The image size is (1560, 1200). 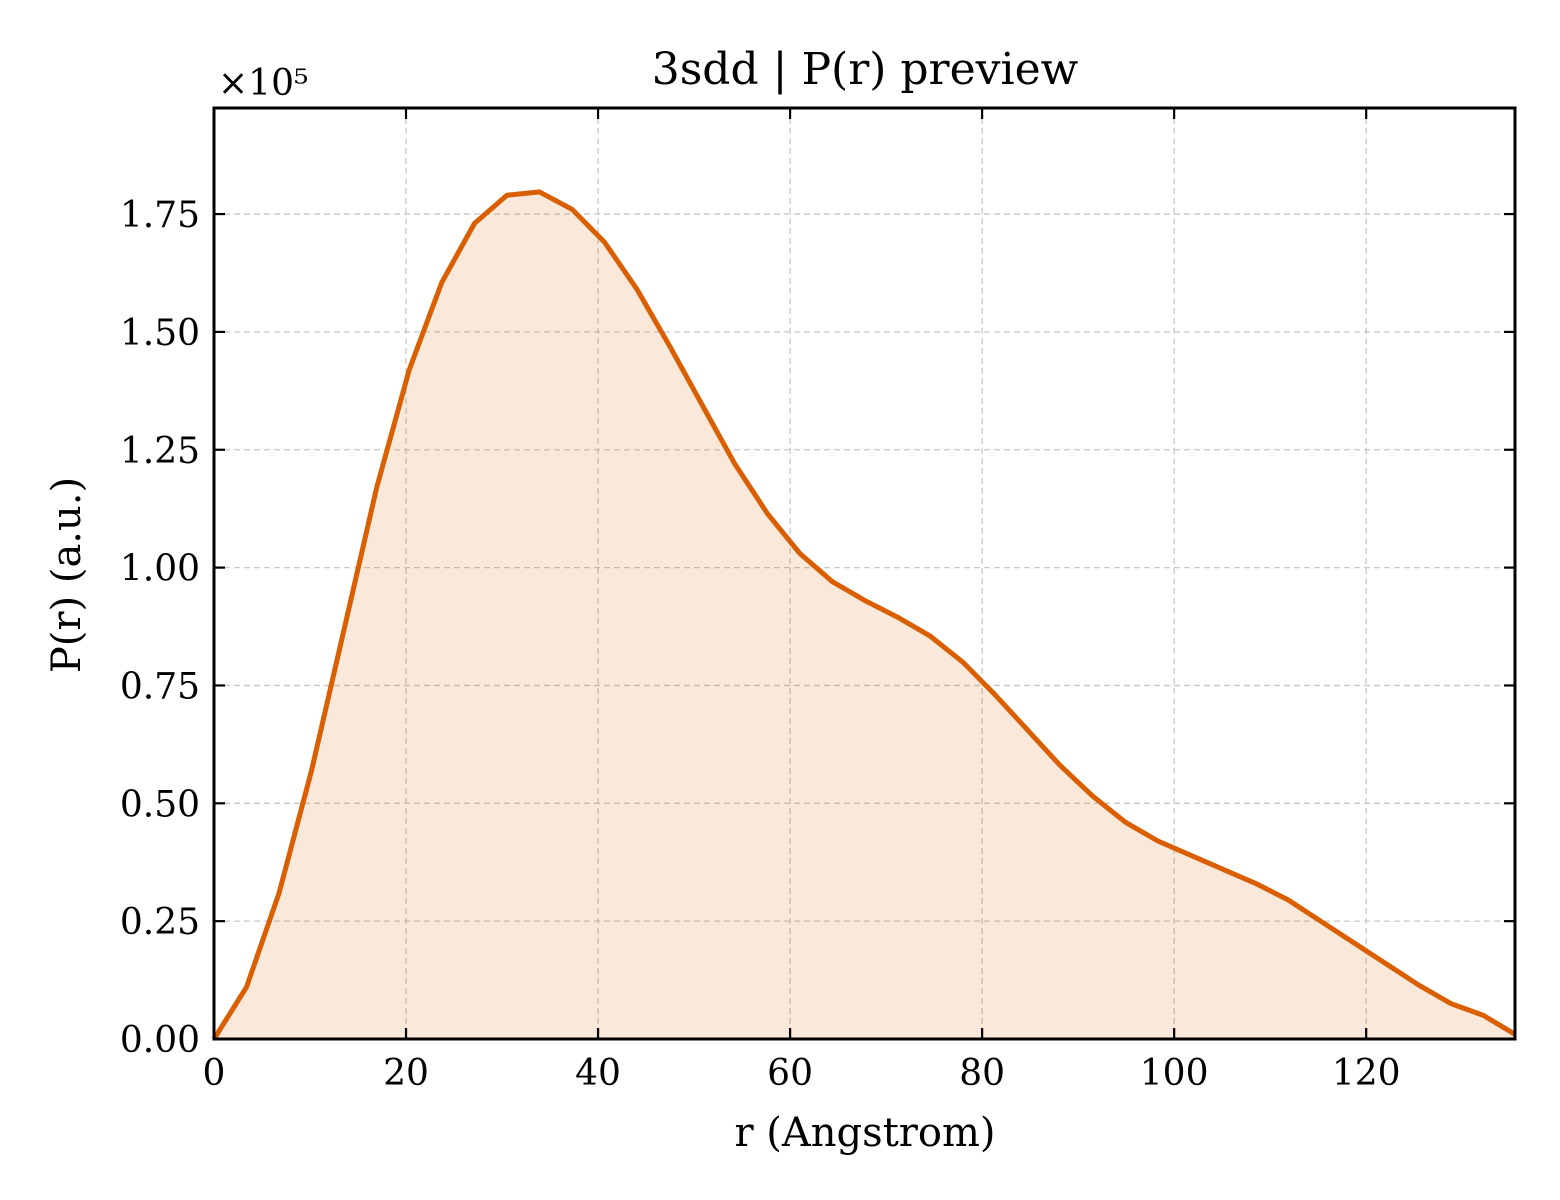 I want to click on chart-title: 3sdd | P(r) preview, so click(x=865, y=69).